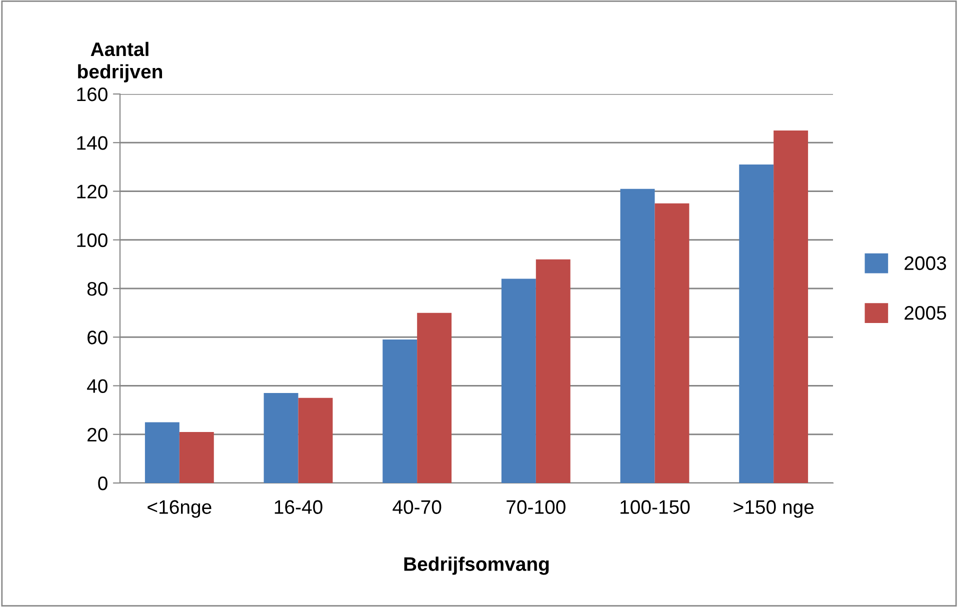 This screenshot has width=958, height=607. What do you see at coordinates (103, 483) in the screenshot?
I see `y-tick-label: 0` at bounding box center [103, 483].